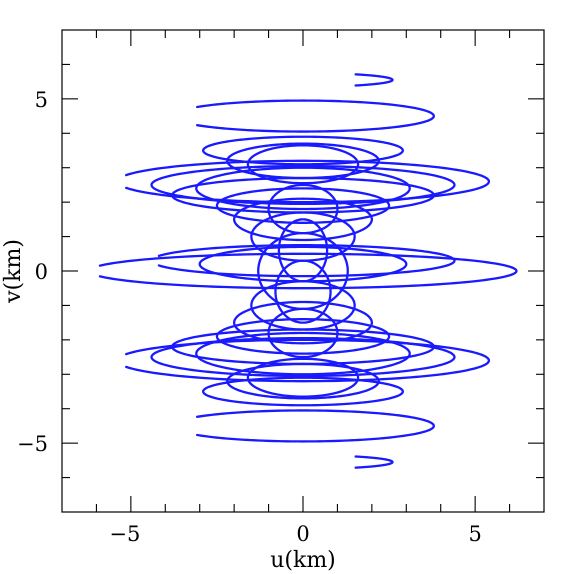 This screenshot has height=574, width=574. What do you see at coordinates (124, 534) in the screenshot?
I see `x-tick-label: −5` at bounding box center [124, 534].